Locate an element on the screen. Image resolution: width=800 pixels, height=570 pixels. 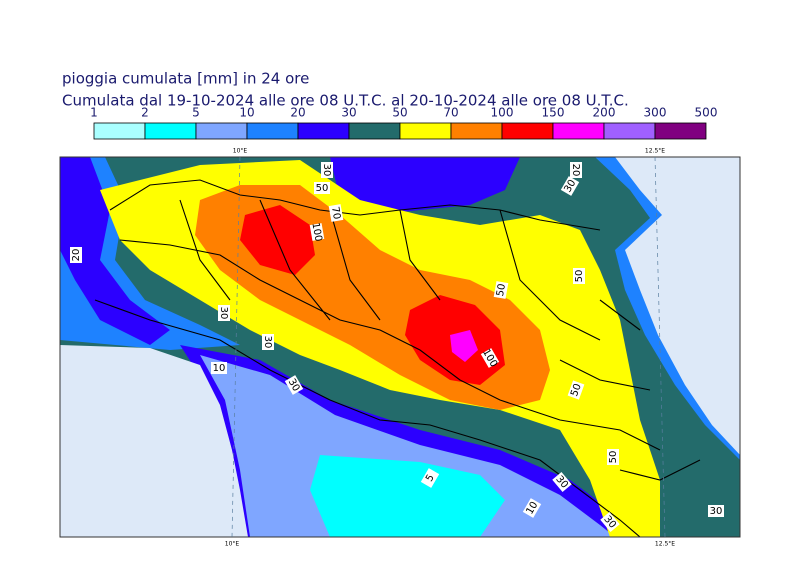
colorbar-label: 1 is located at coordinates (94, 113).